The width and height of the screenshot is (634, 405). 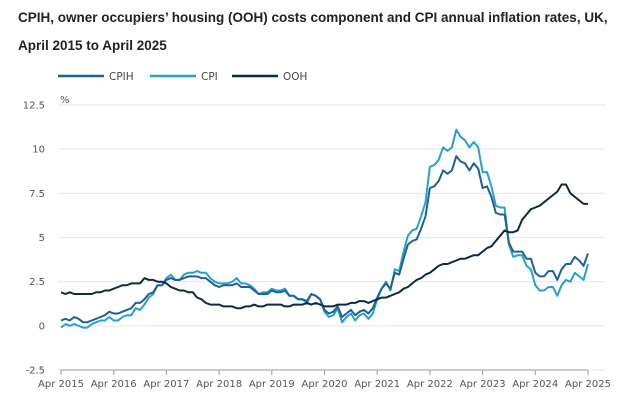 What do you see at coordinates (219, 384) in the screenshot?
I see `x-tick-label: Apr 2018` at bounding box center [219, 384].